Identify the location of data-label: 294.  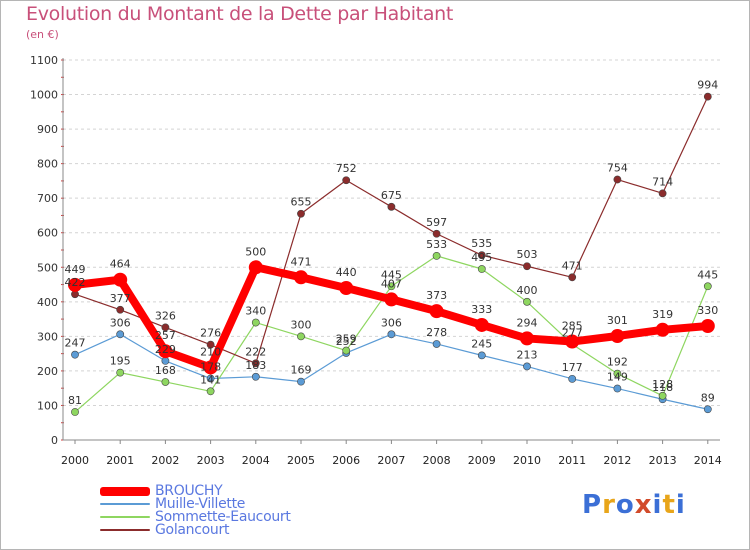
(527, 322).